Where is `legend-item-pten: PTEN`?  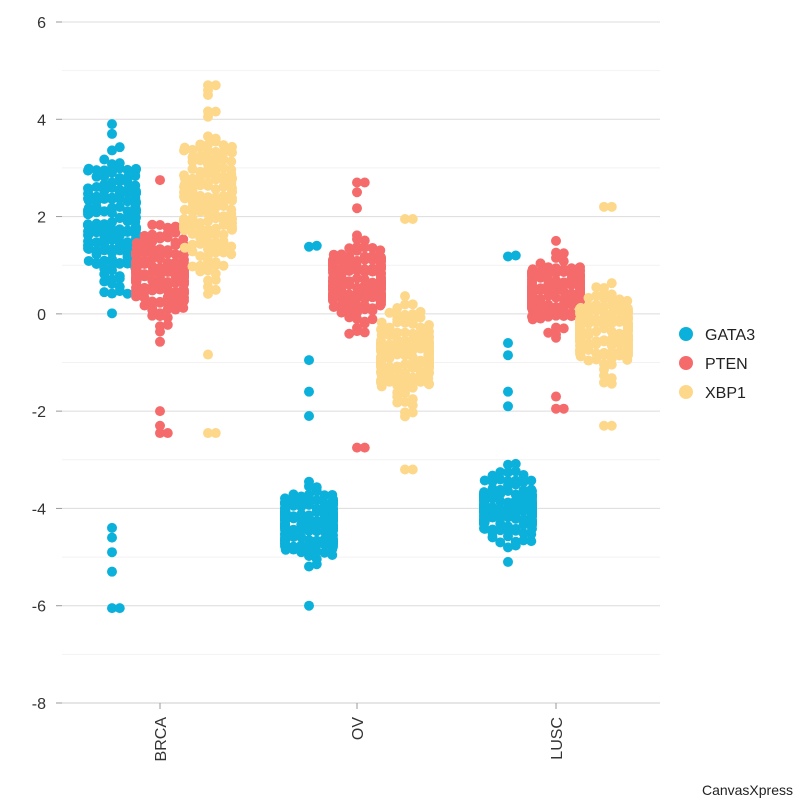 legend-item-pten: PTEN is located at coordinates (713, 364).